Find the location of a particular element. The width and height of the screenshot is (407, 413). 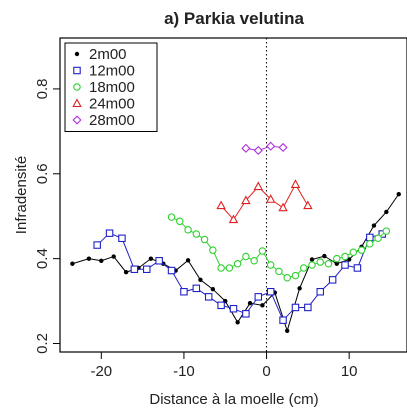

x-tick-label: 0 is located at coordinates (266, 371).